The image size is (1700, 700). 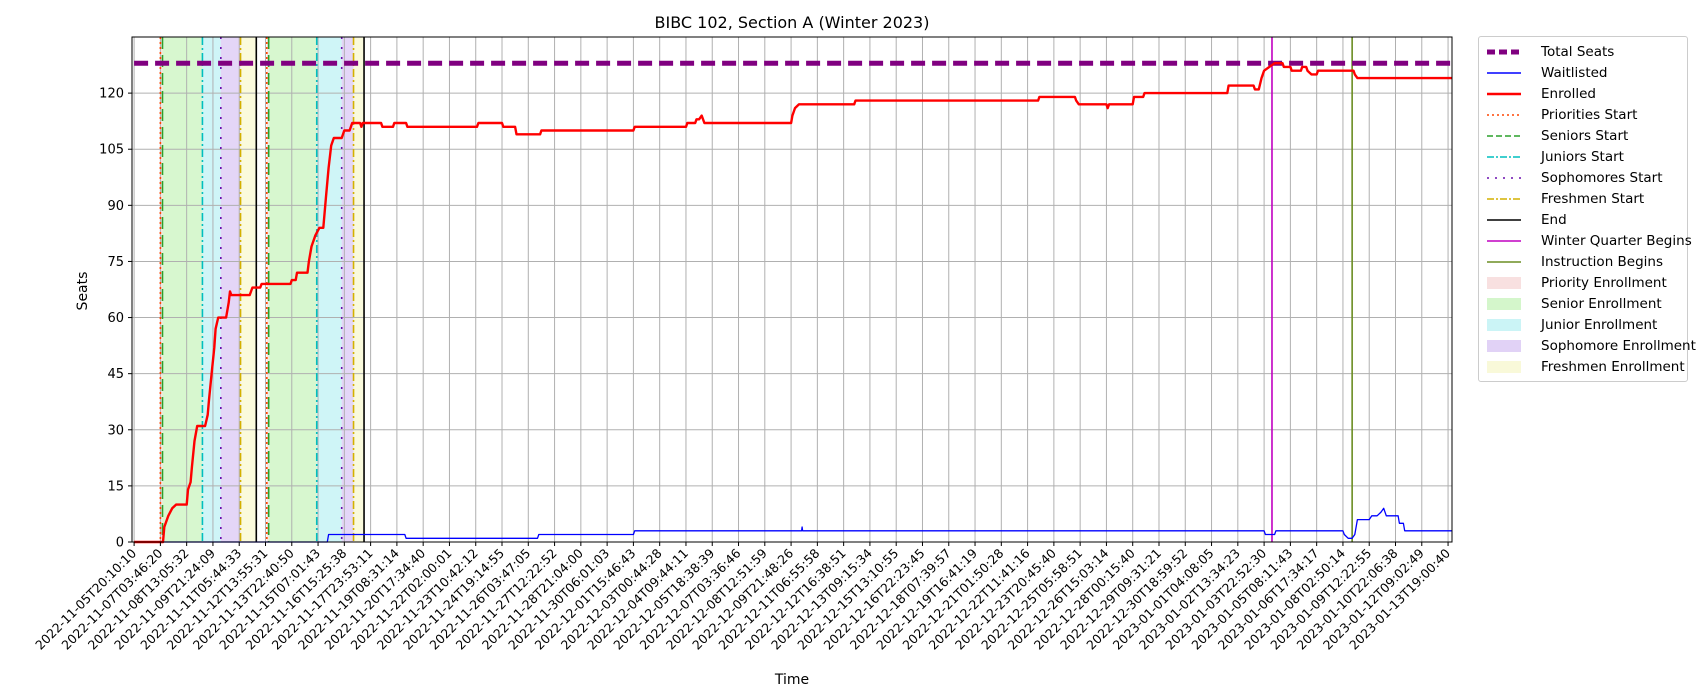 I want to click on y-tick-label: 30, so click(x=115, y=430).